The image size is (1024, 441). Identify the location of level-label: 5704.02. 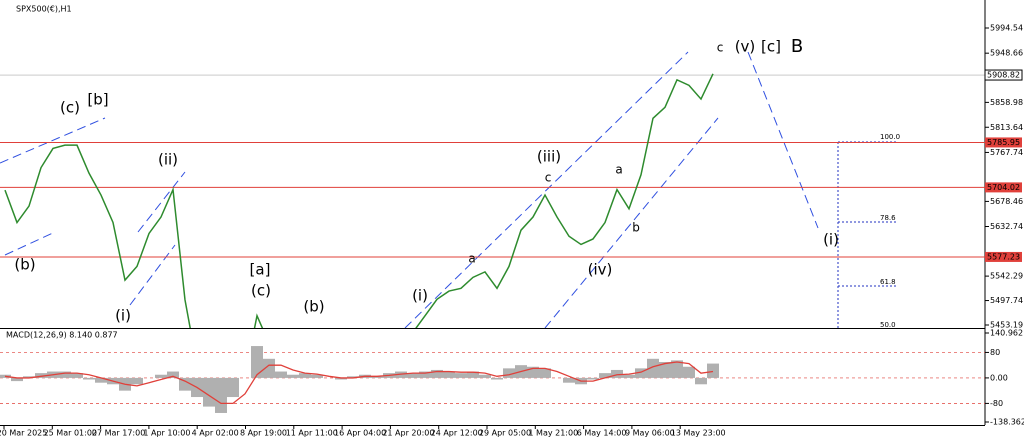
(1003, 187).